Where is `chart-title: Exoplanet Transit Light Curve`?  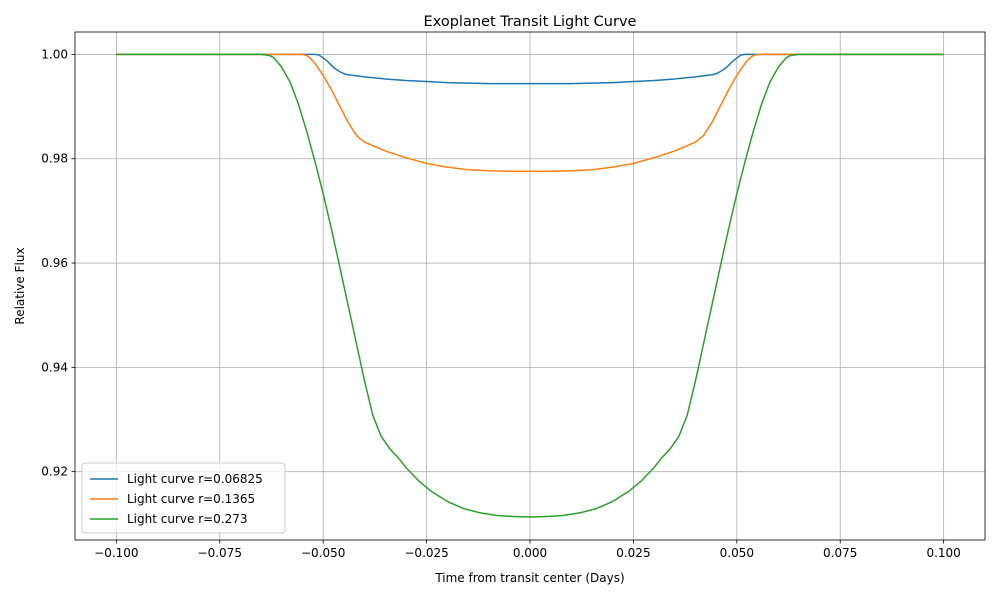 chart-title: Exoplanet Transit Light Curve is located at coordinates (530, 22).